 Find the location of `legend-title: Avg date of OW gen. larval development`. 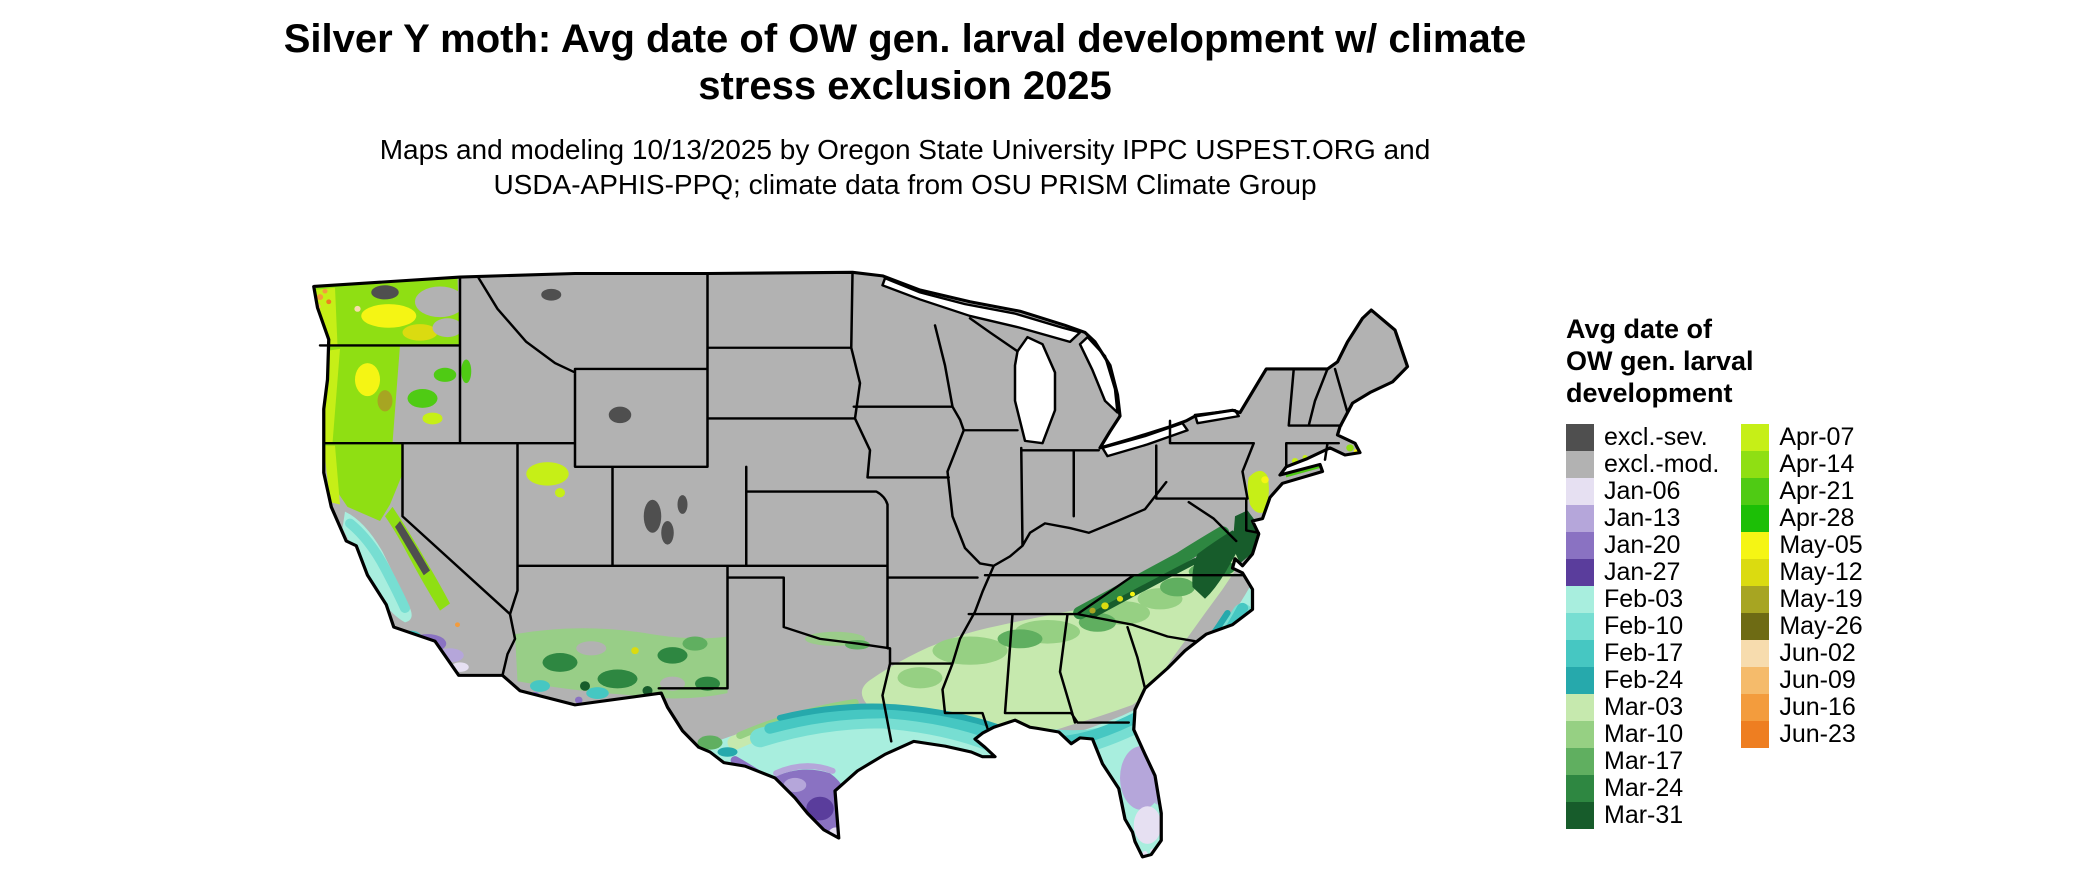

legend-title: Avg date of OW gen. larval development is located at coordinates (1826, 362).